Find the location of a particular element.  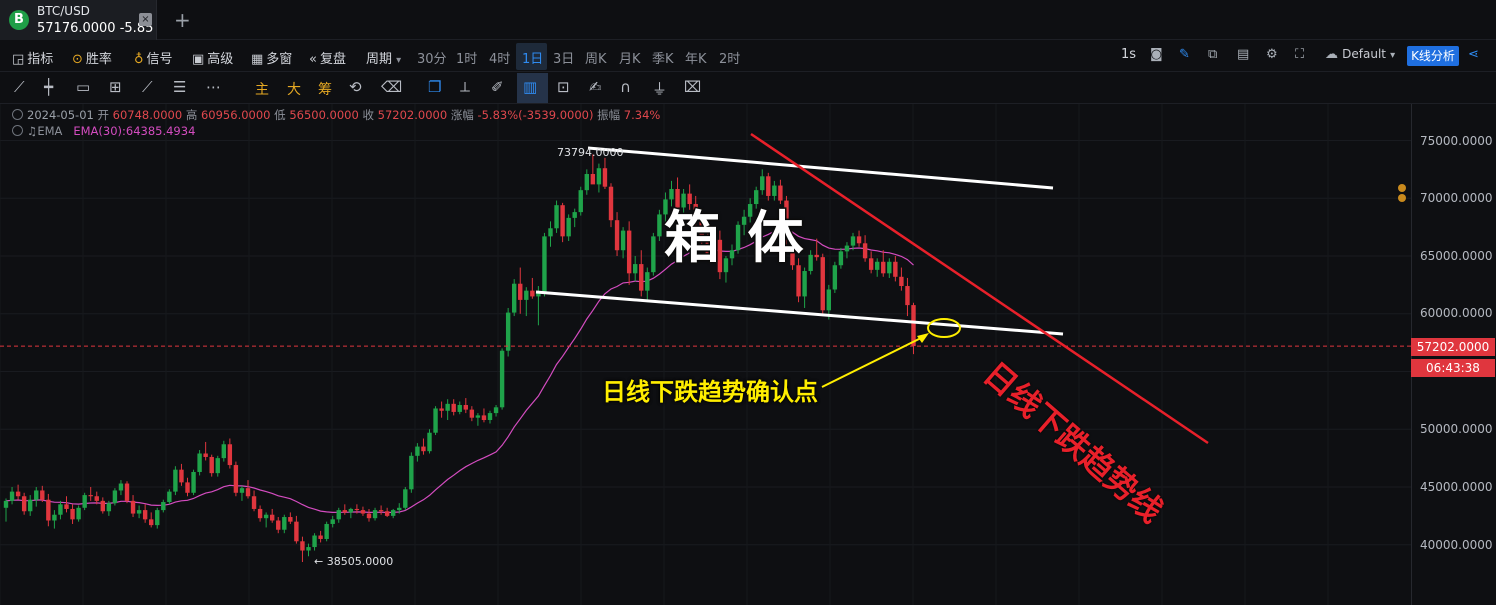

pen-icon: ✎ is located at coordinates (1184, 54).